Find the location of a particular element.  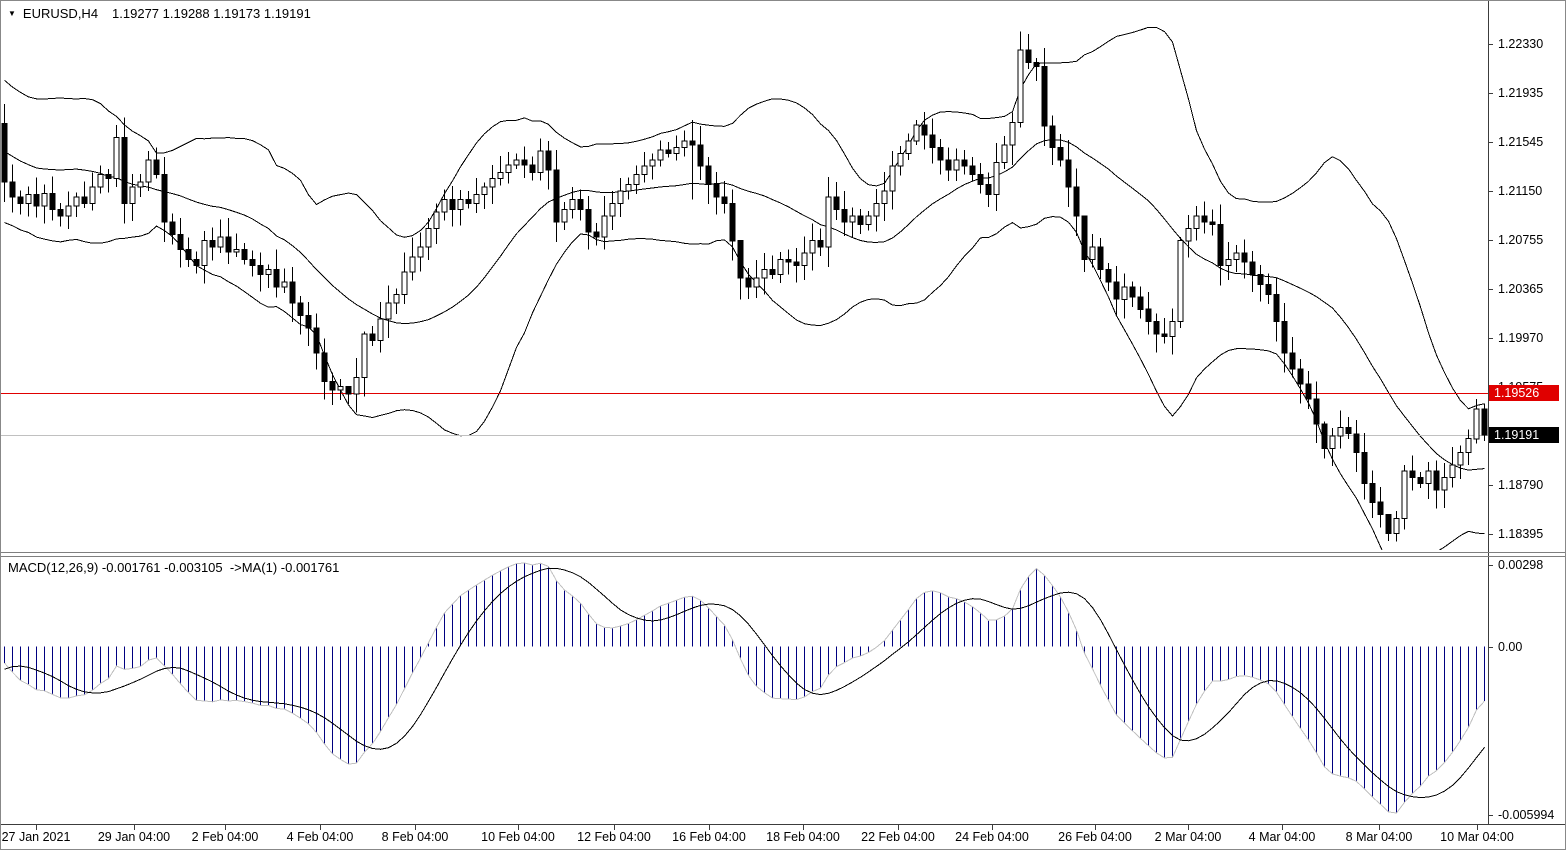

time-axis-label: 18 Feb 04:00 is located at coordinates (803, 837).